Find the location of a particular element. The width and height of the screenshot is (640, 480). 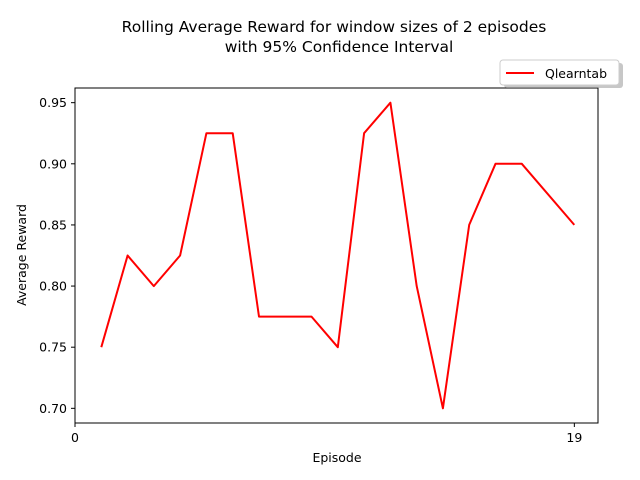

y-tick-label: 0.95 is located at coordinates (53, 102).